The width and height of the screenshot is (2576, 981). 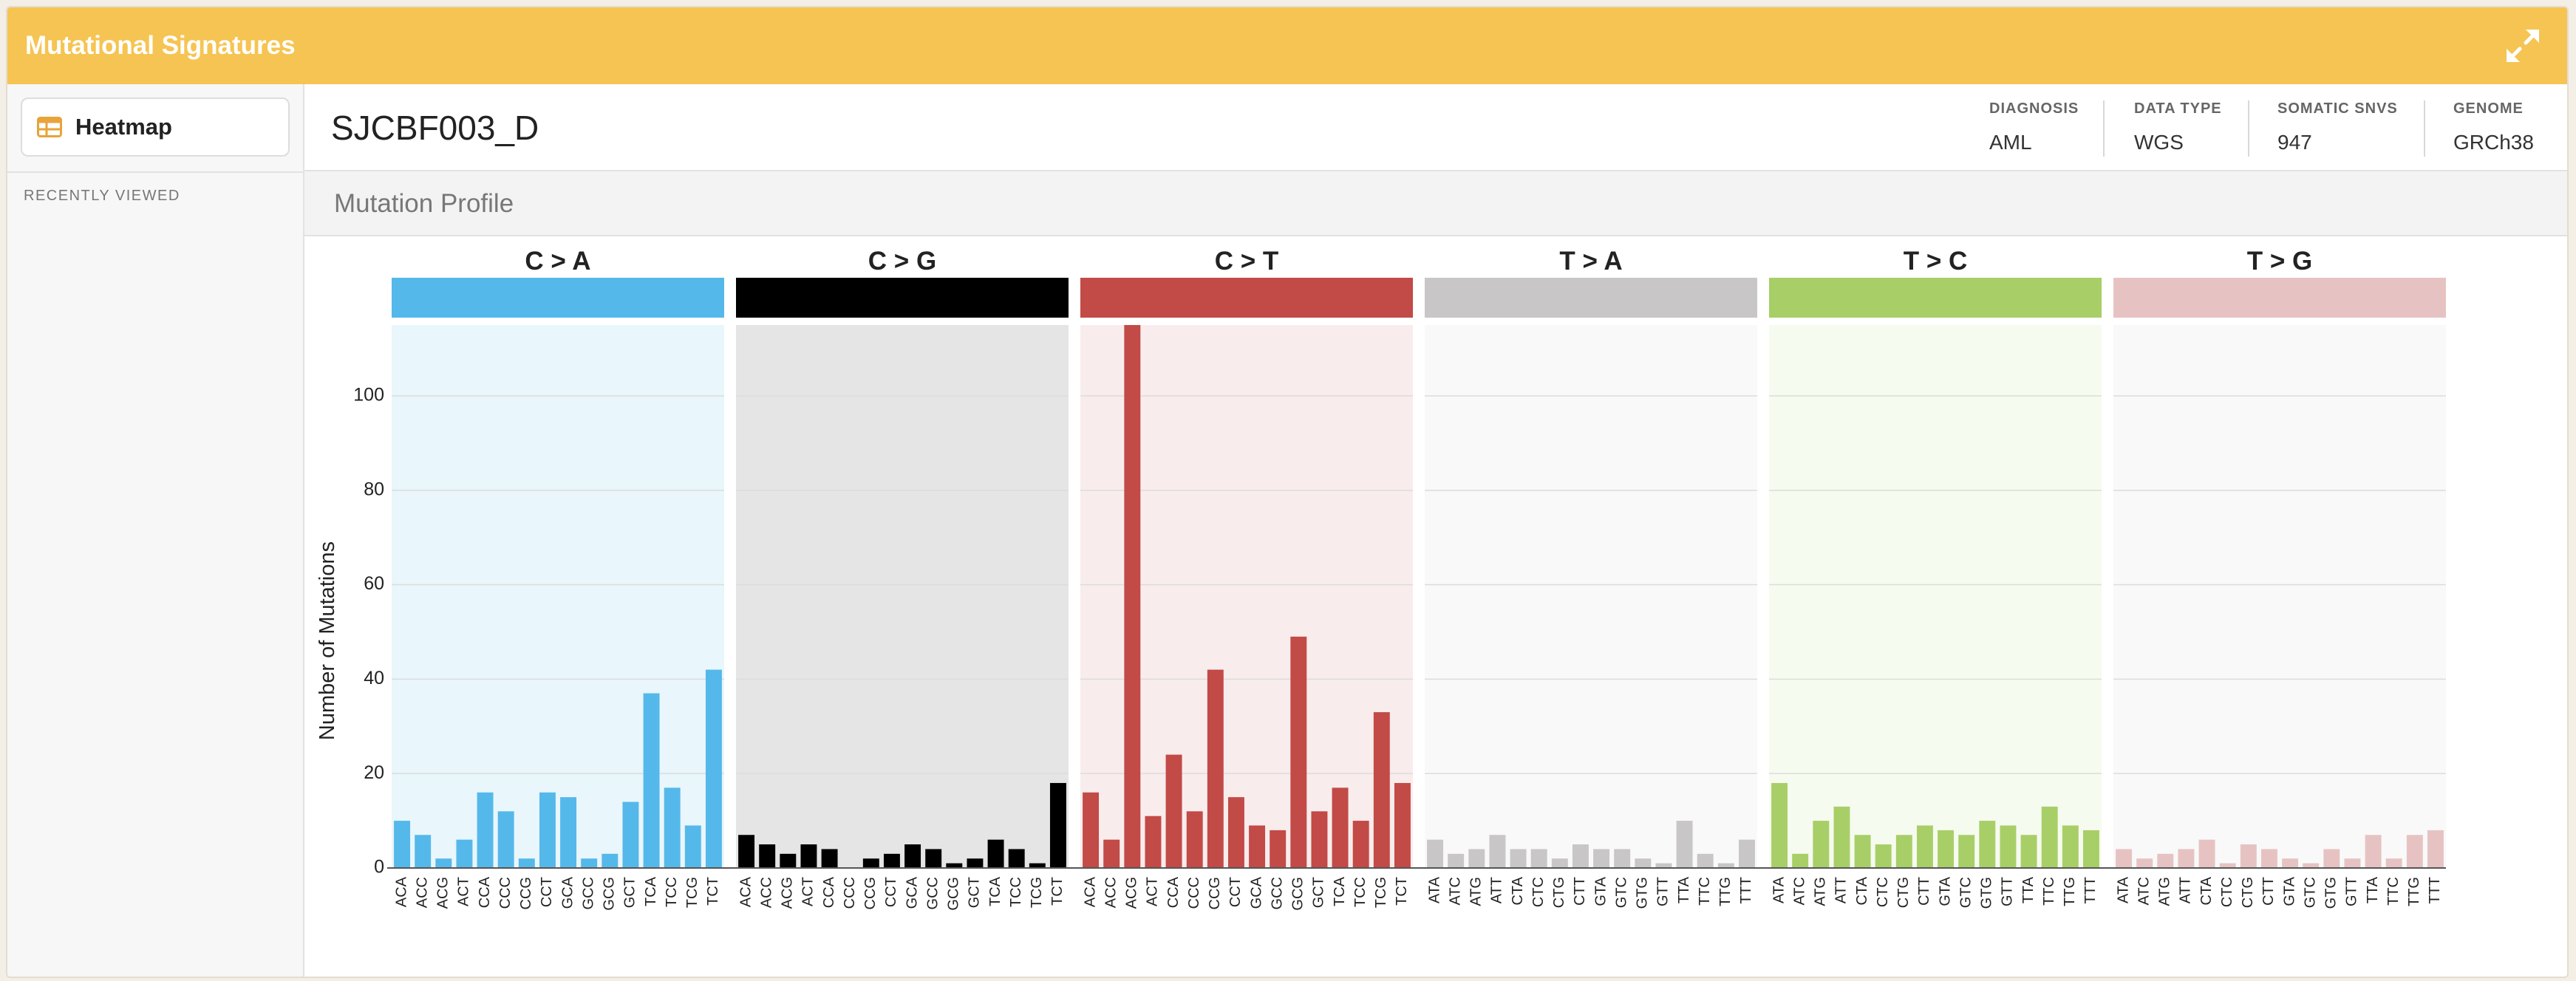 I want to click on expand-button, so click(x=2523, y=46).